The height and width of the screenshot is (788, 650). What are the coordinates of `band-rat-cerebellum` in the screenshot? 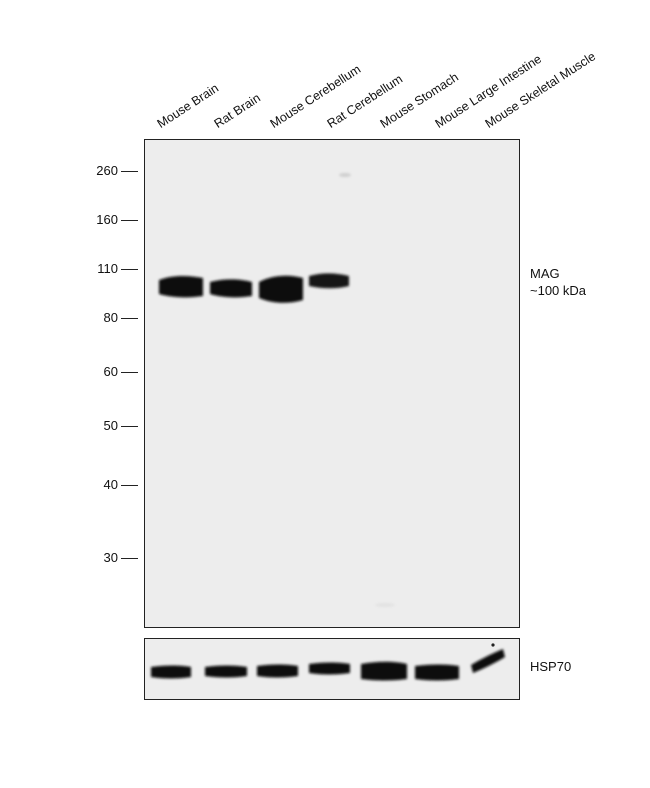 It's located at (329, 281).